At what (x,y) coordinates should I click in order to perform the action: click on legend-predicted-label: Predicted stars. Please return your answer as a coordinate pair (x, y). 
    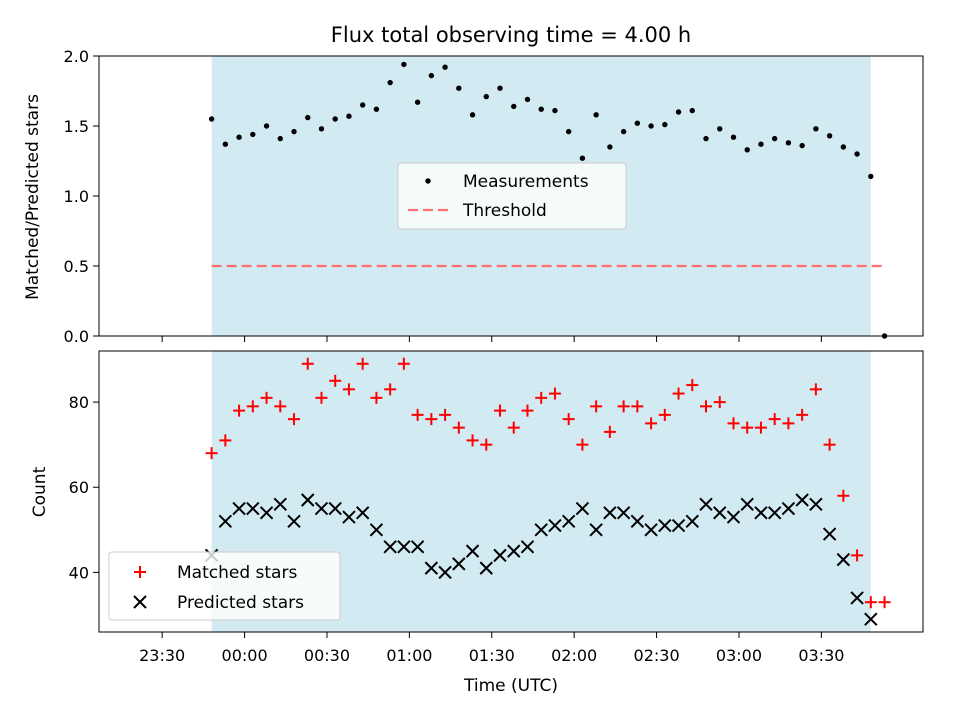
    Looking at the image, I should click on (240, 603).